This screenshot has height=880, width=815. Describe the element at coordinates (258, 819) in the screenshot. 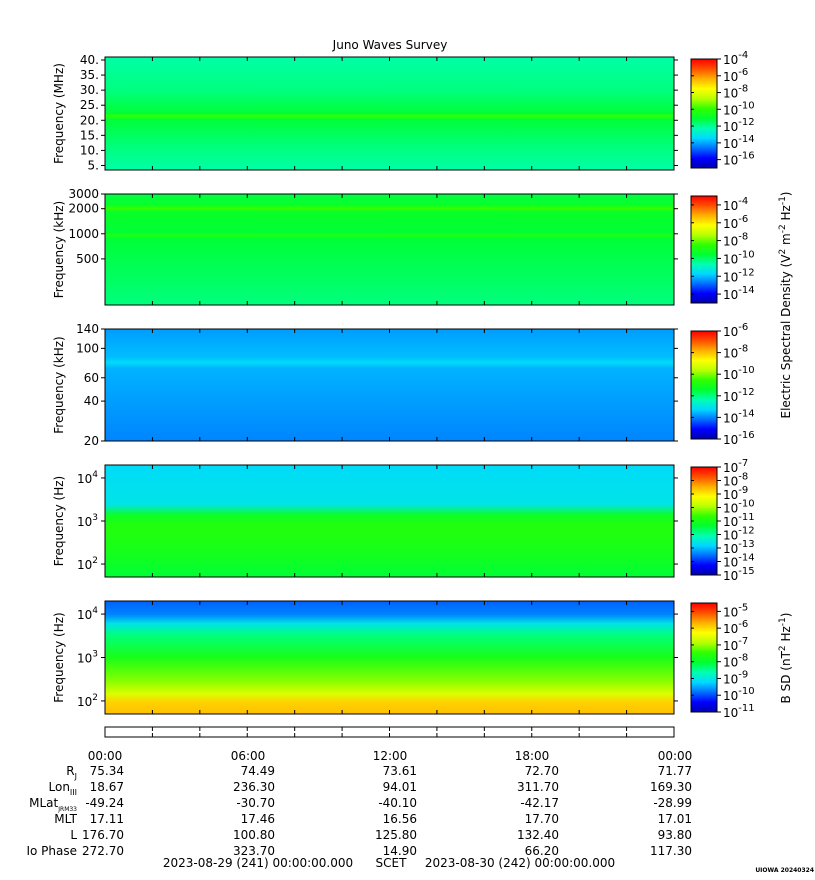

I see `ephemeris-value: 17.46` at that location.